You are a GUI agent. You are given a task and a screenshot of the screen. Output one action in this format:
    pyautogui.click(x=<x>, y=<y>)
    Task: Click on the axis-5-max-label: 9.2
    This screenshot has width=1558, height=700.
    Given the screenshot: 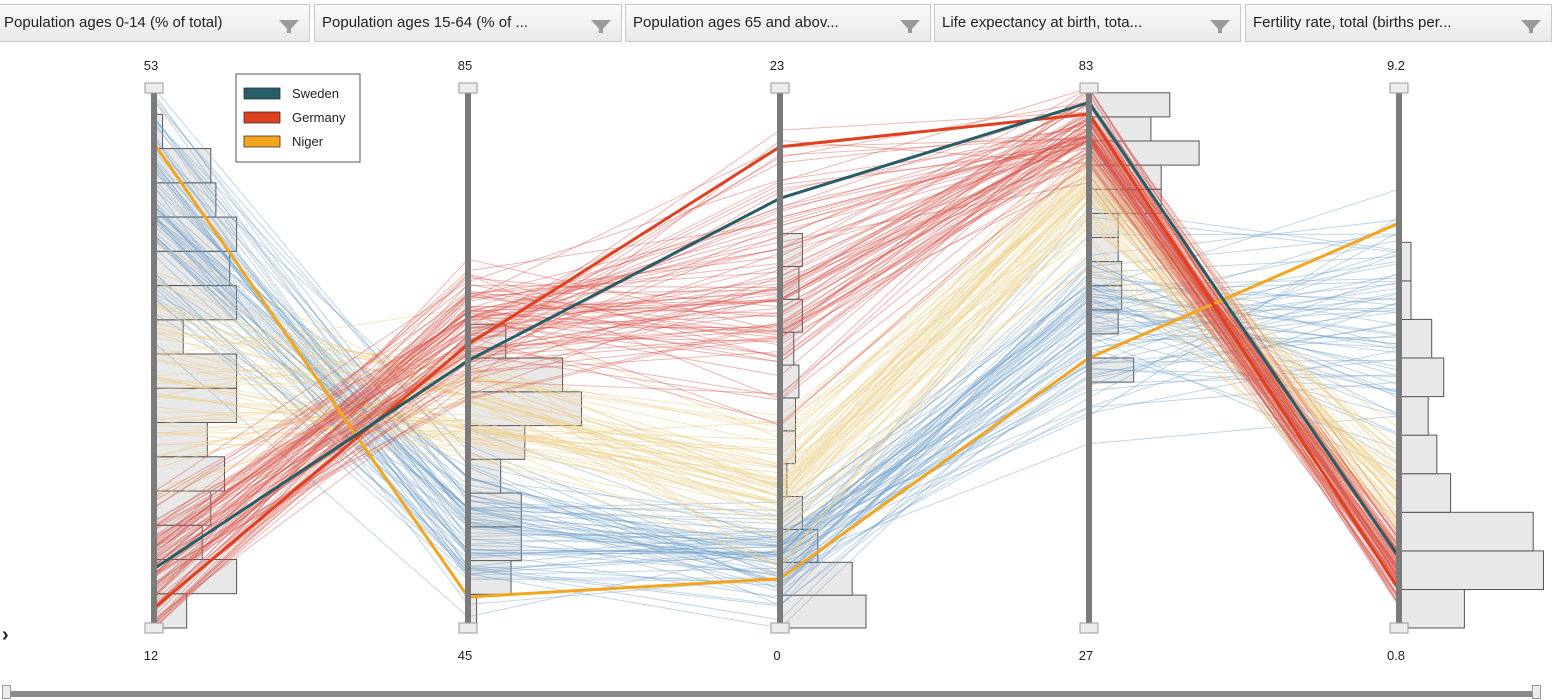 What is the action you would take?
    pyautogui.click(x=1396, y=65)
    